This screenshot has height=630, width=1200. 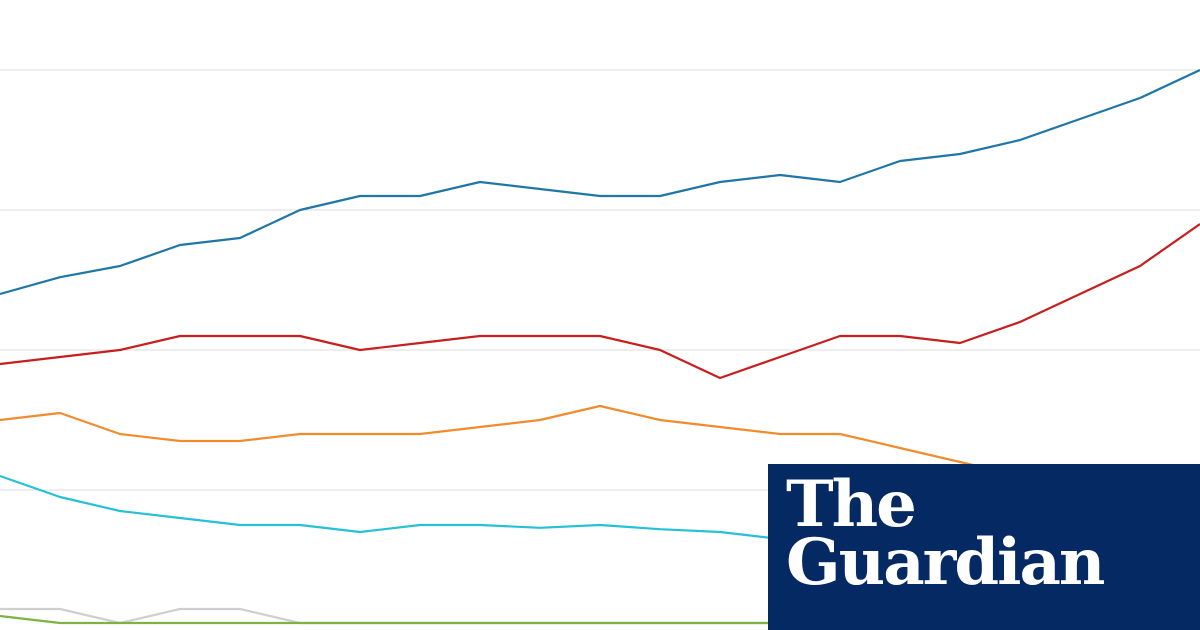 What do you see at coordinates (851, 504) in the screenshot?
I see `logo-line-1: The` at bounding box center [851, 504].